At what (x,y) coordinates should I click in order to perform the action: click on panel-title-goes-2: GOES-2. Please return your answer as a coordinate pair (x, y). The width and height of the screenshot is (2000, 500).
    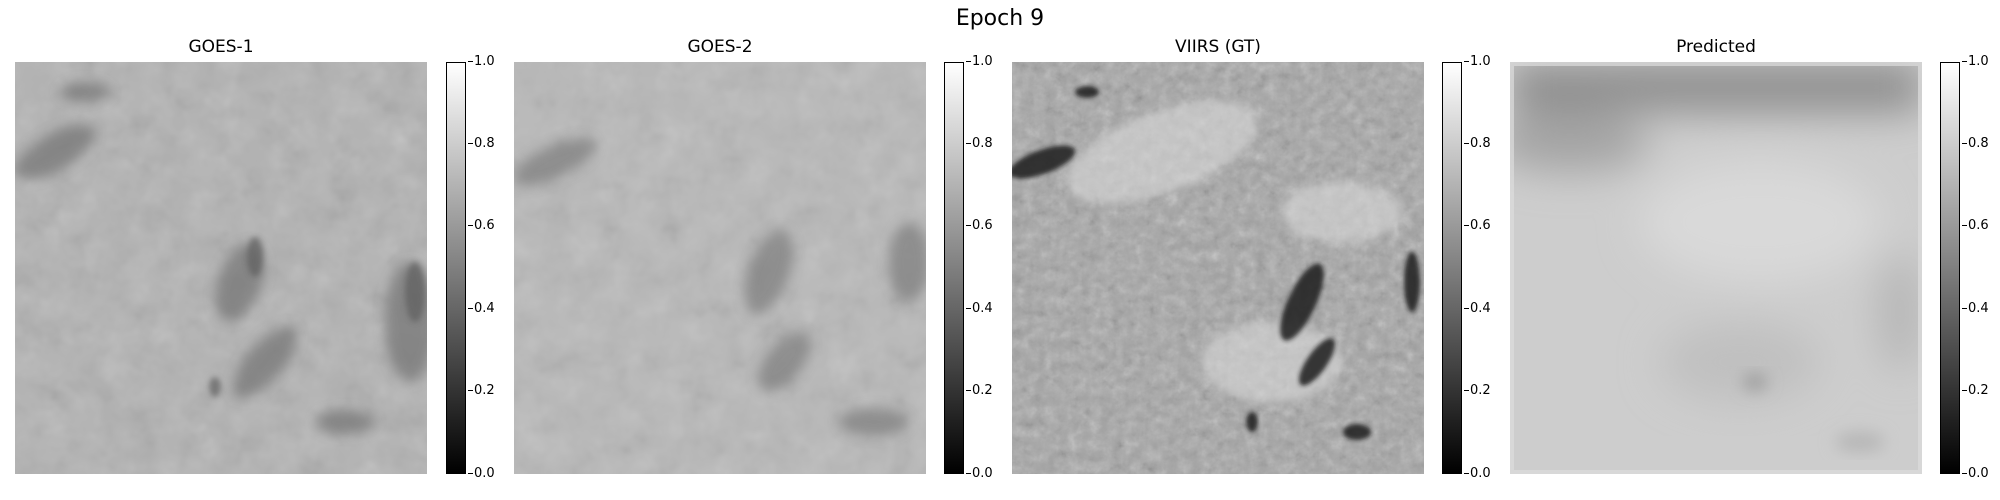
    Looking at the image, I should click on (720, 47).